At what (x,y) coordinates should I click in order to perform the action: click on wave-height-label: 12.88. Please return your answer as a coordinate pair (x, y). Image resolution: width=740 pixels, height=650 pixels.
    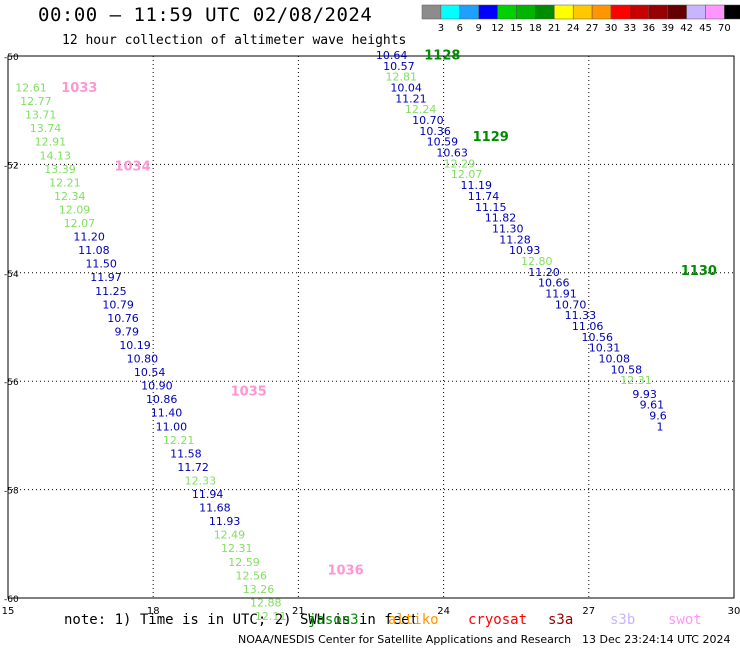
    Looking at the image, I should click on (266, 602).